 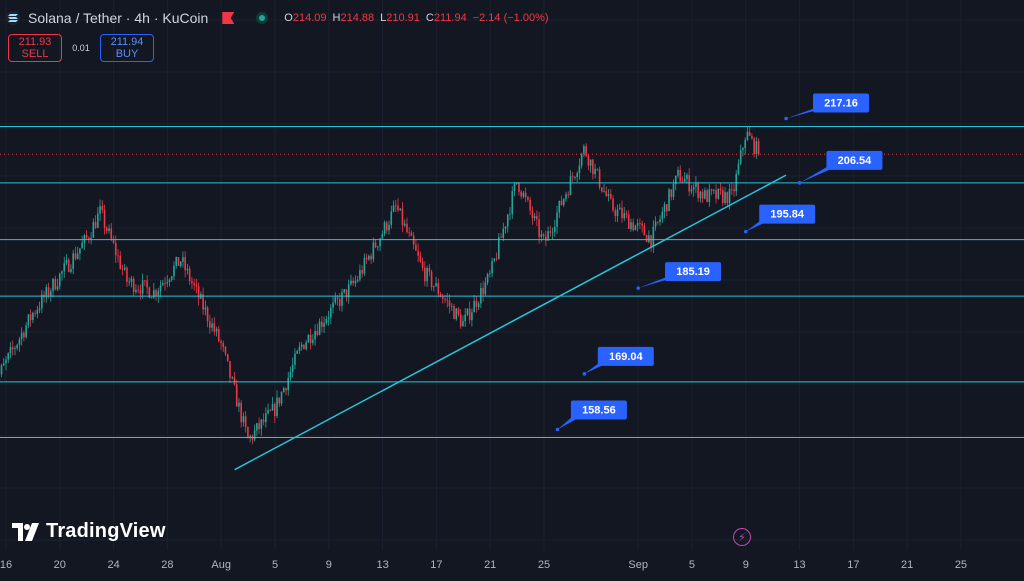 I want to click on flag-icon, so click(x=228, y=18).